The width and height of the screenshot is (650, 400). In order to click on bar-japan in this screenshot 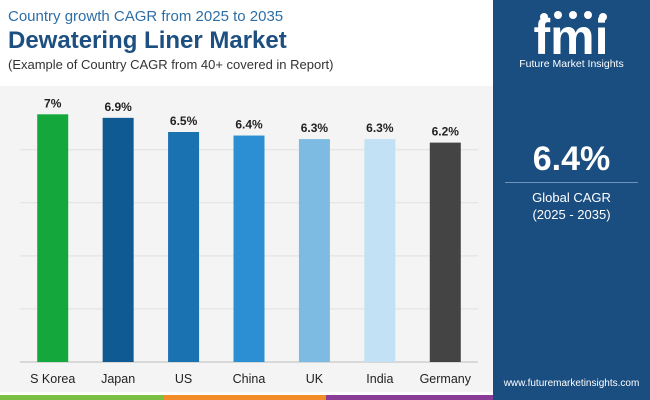, I will do `click(118, 239)`.